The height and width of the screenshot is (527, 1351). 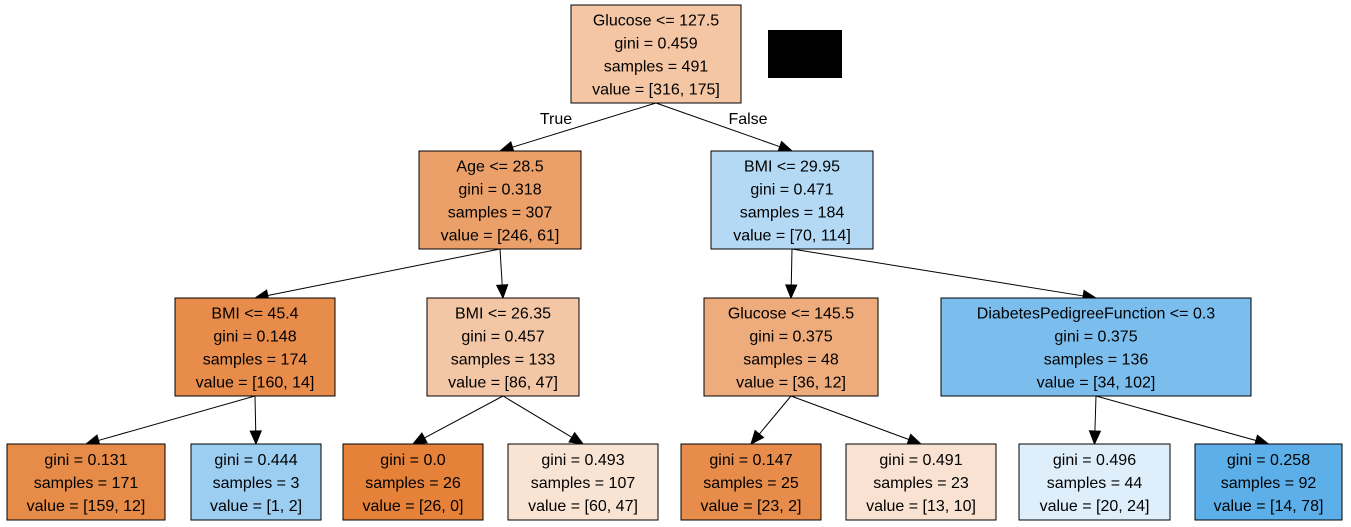 I want to click on node-text-line: gini = 0.491, so click(x=920, y=460).